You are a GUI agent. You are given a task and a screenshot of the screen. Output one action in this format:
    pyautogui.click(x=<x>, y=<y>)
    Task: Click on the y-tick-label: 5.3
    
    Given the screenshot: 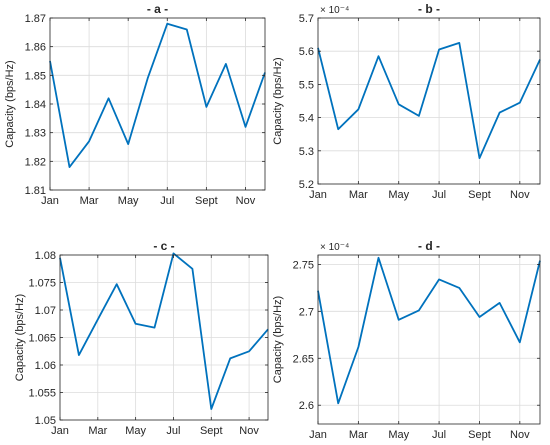 What is the action you would take?
    pyautogui.click(x=306, y=152)
    